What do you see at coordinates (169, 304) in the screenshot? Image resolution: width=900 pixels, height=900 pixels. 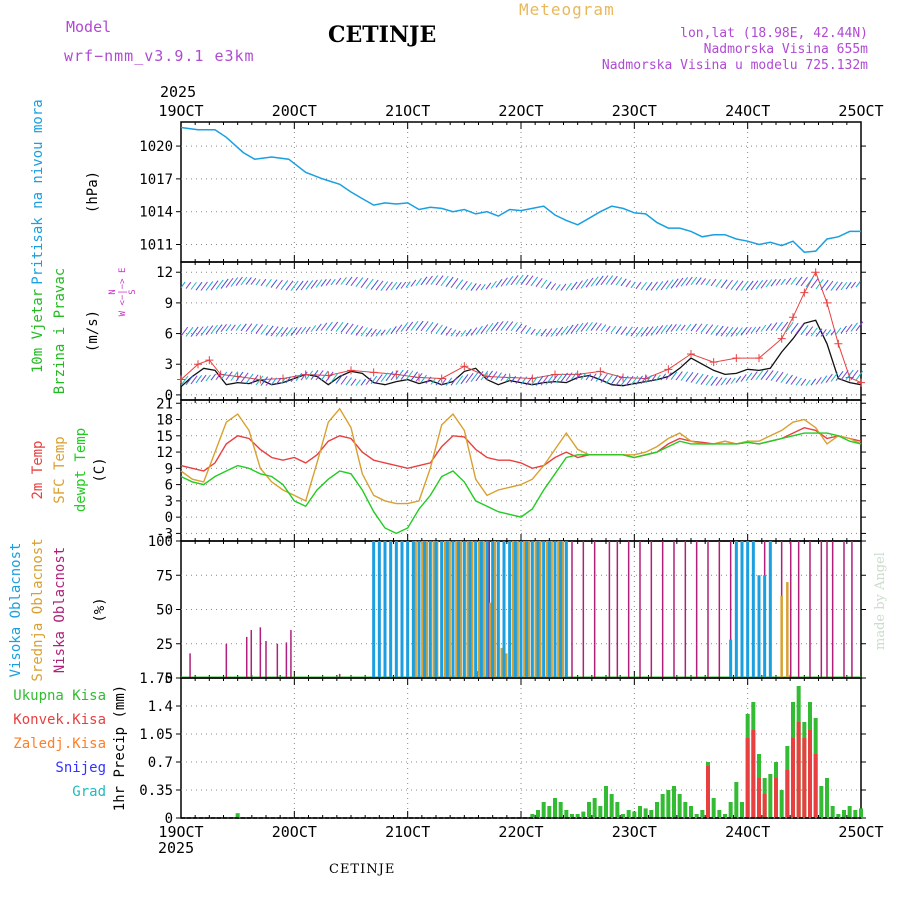 I see `y-tick-label-wind: 9` at bounding box center [169, 304].